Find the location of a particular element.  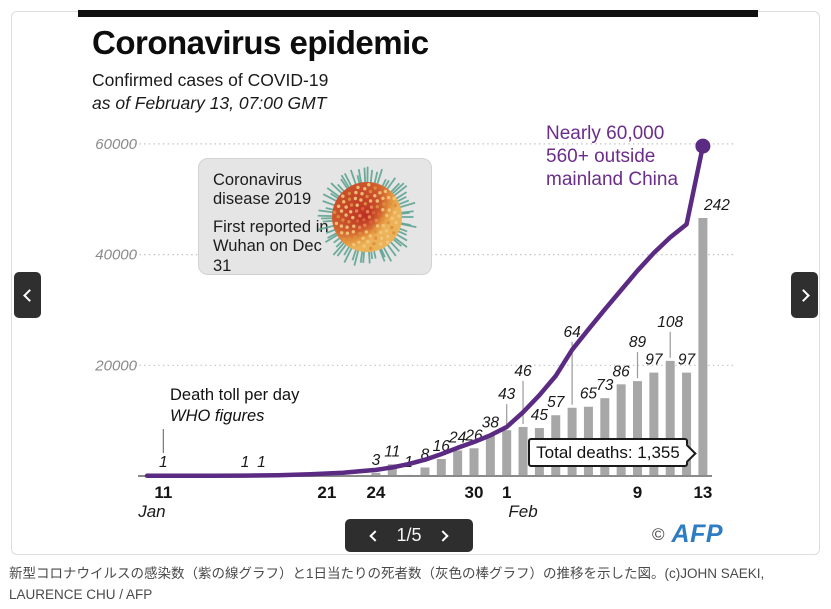

afp-credit: © AFP is located at coordinates (687, 534).